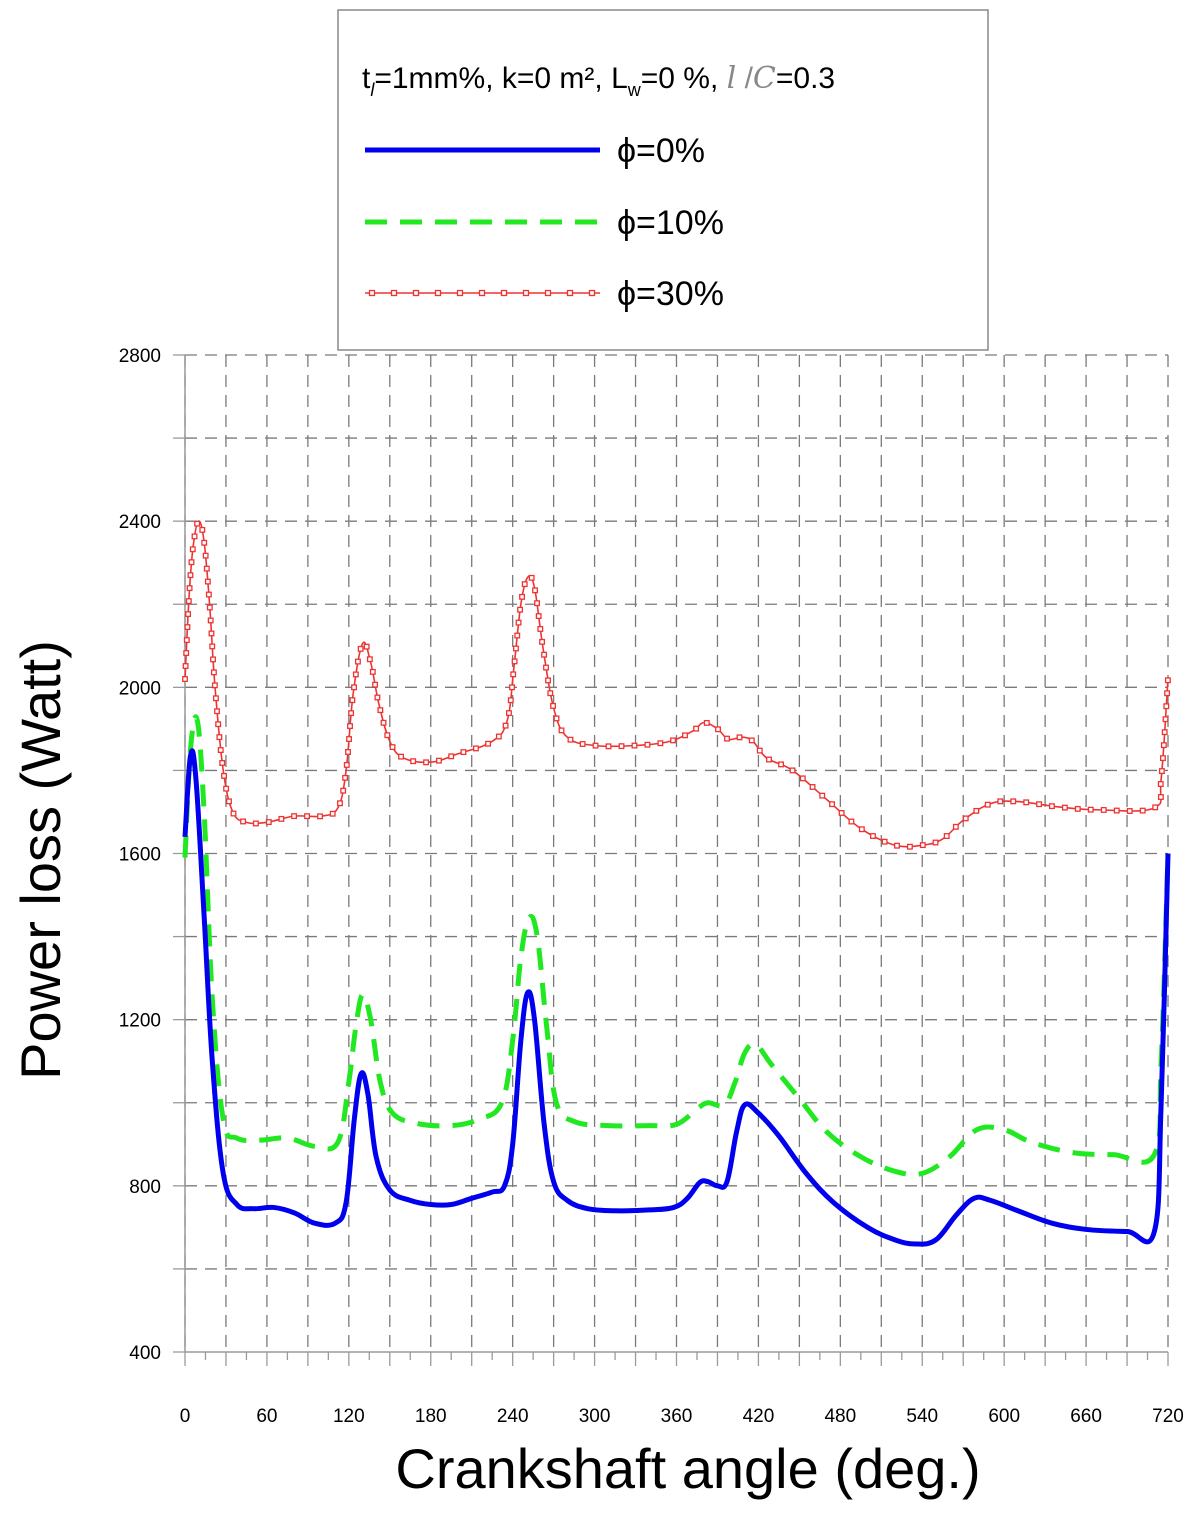  I want to click on legend-title-slash: /, so click(744, 78).